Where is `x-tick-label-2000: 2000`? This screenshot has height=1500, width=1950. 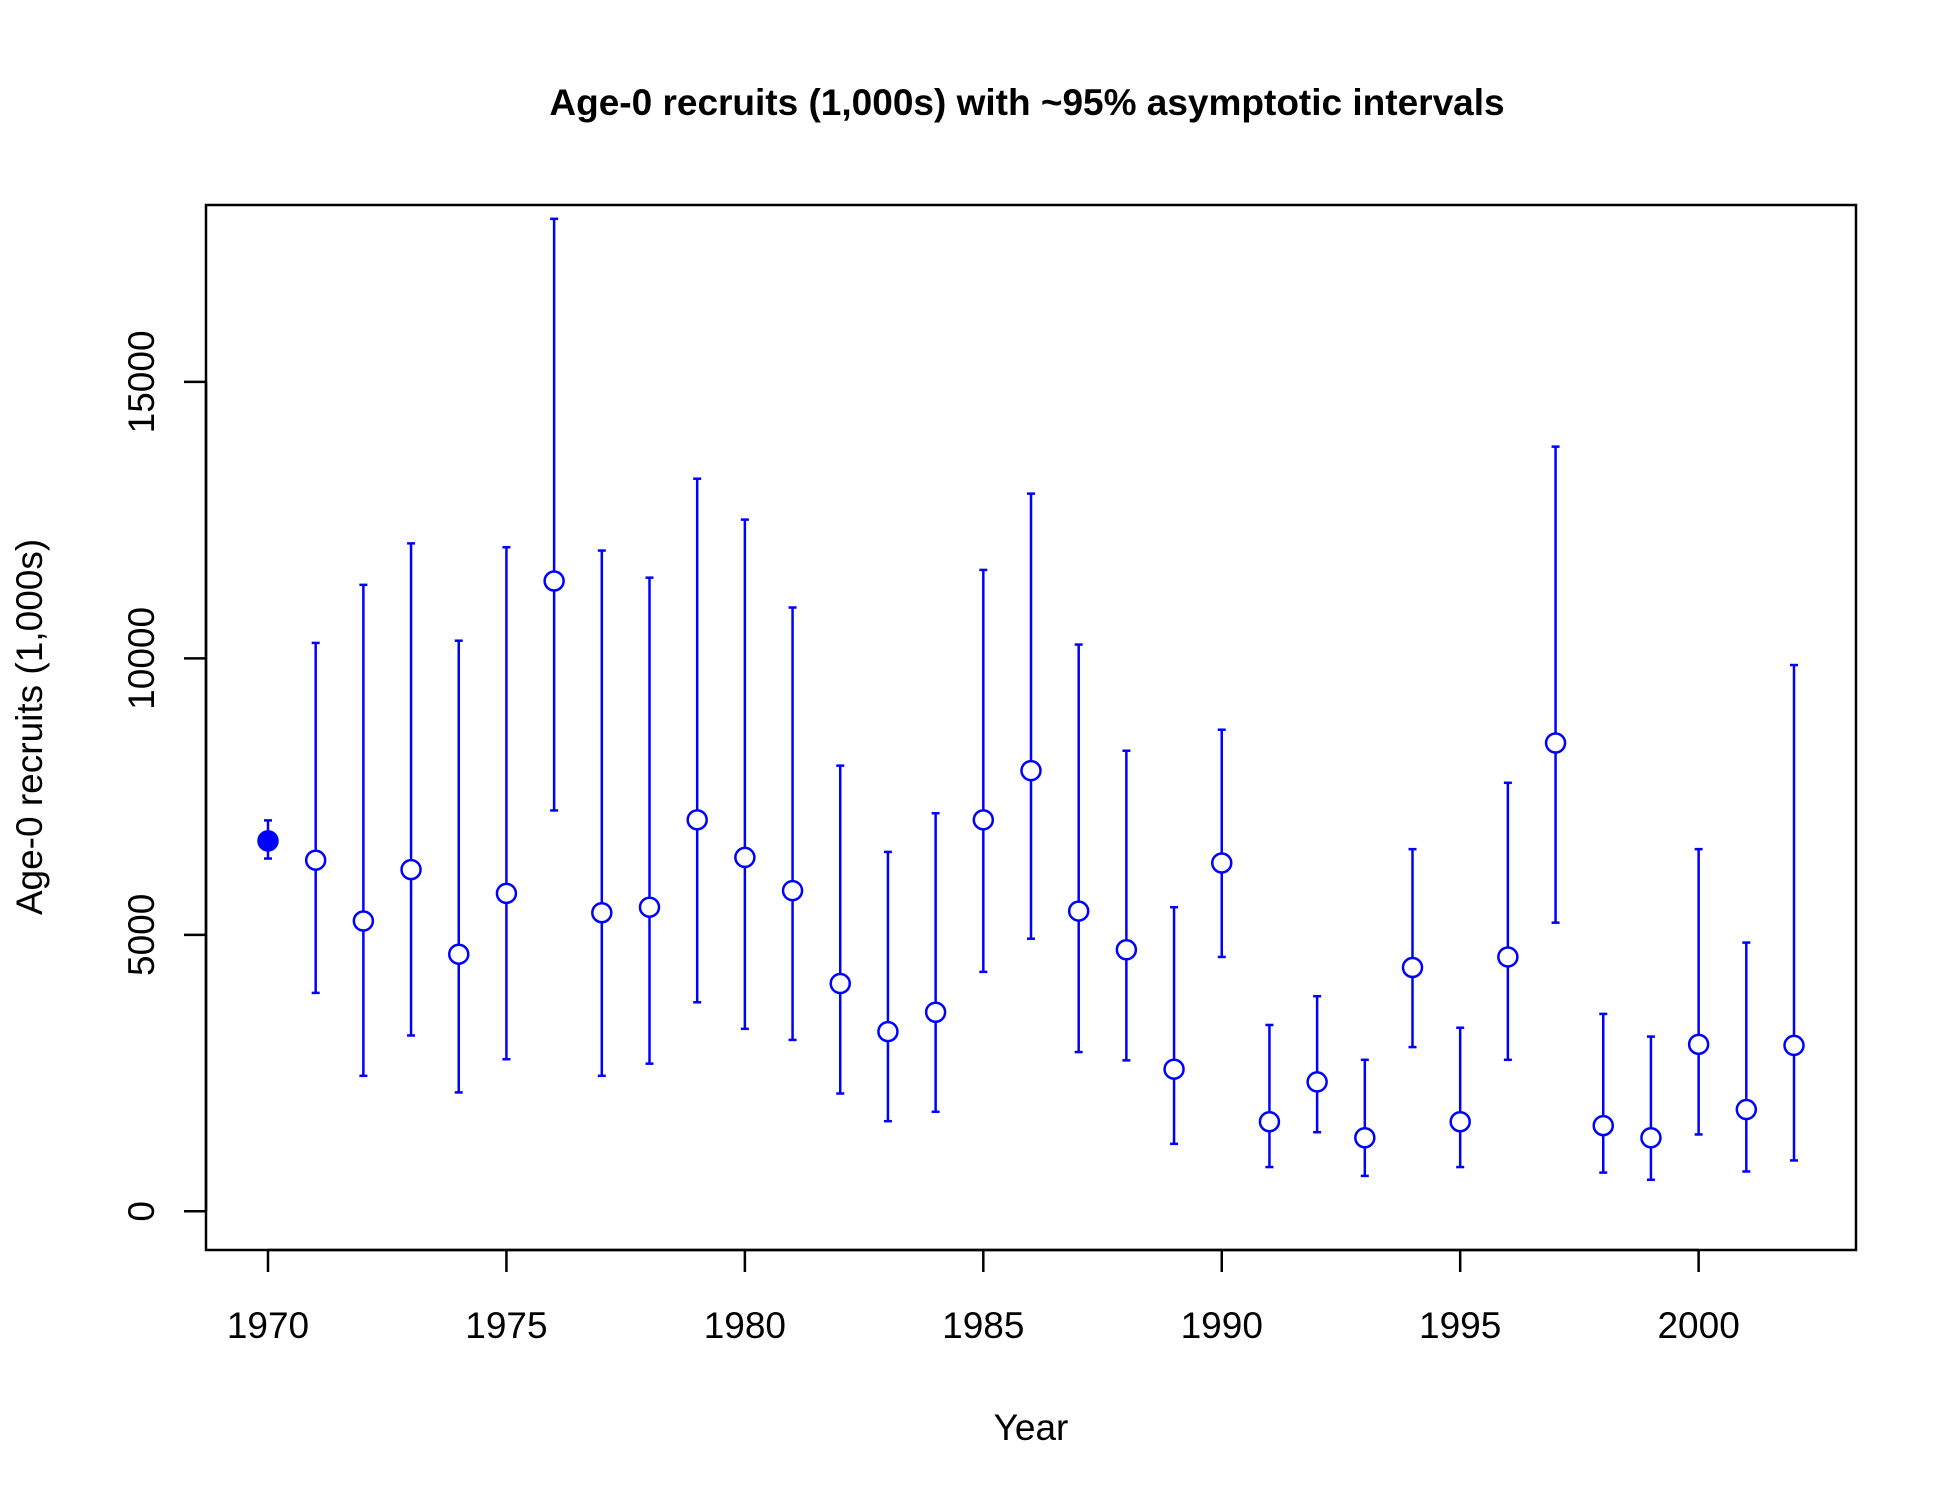
x-tick-label-2000: 2000 is located at coordinates (1698, 1325).